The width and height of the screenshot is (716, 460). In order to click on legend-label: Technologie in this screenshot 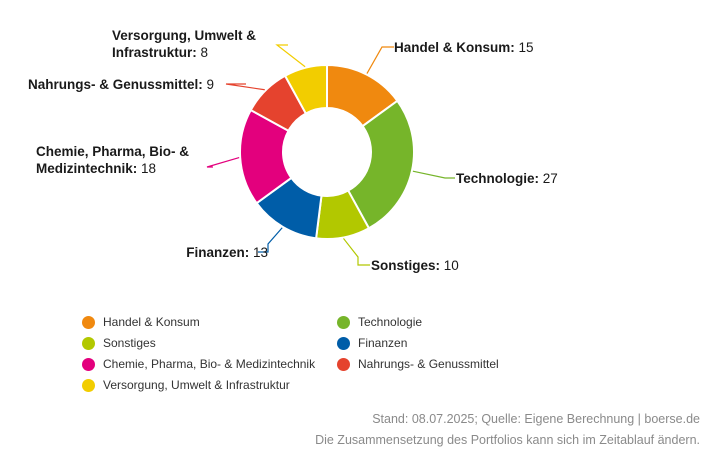, I will do `click(390, 322)`.